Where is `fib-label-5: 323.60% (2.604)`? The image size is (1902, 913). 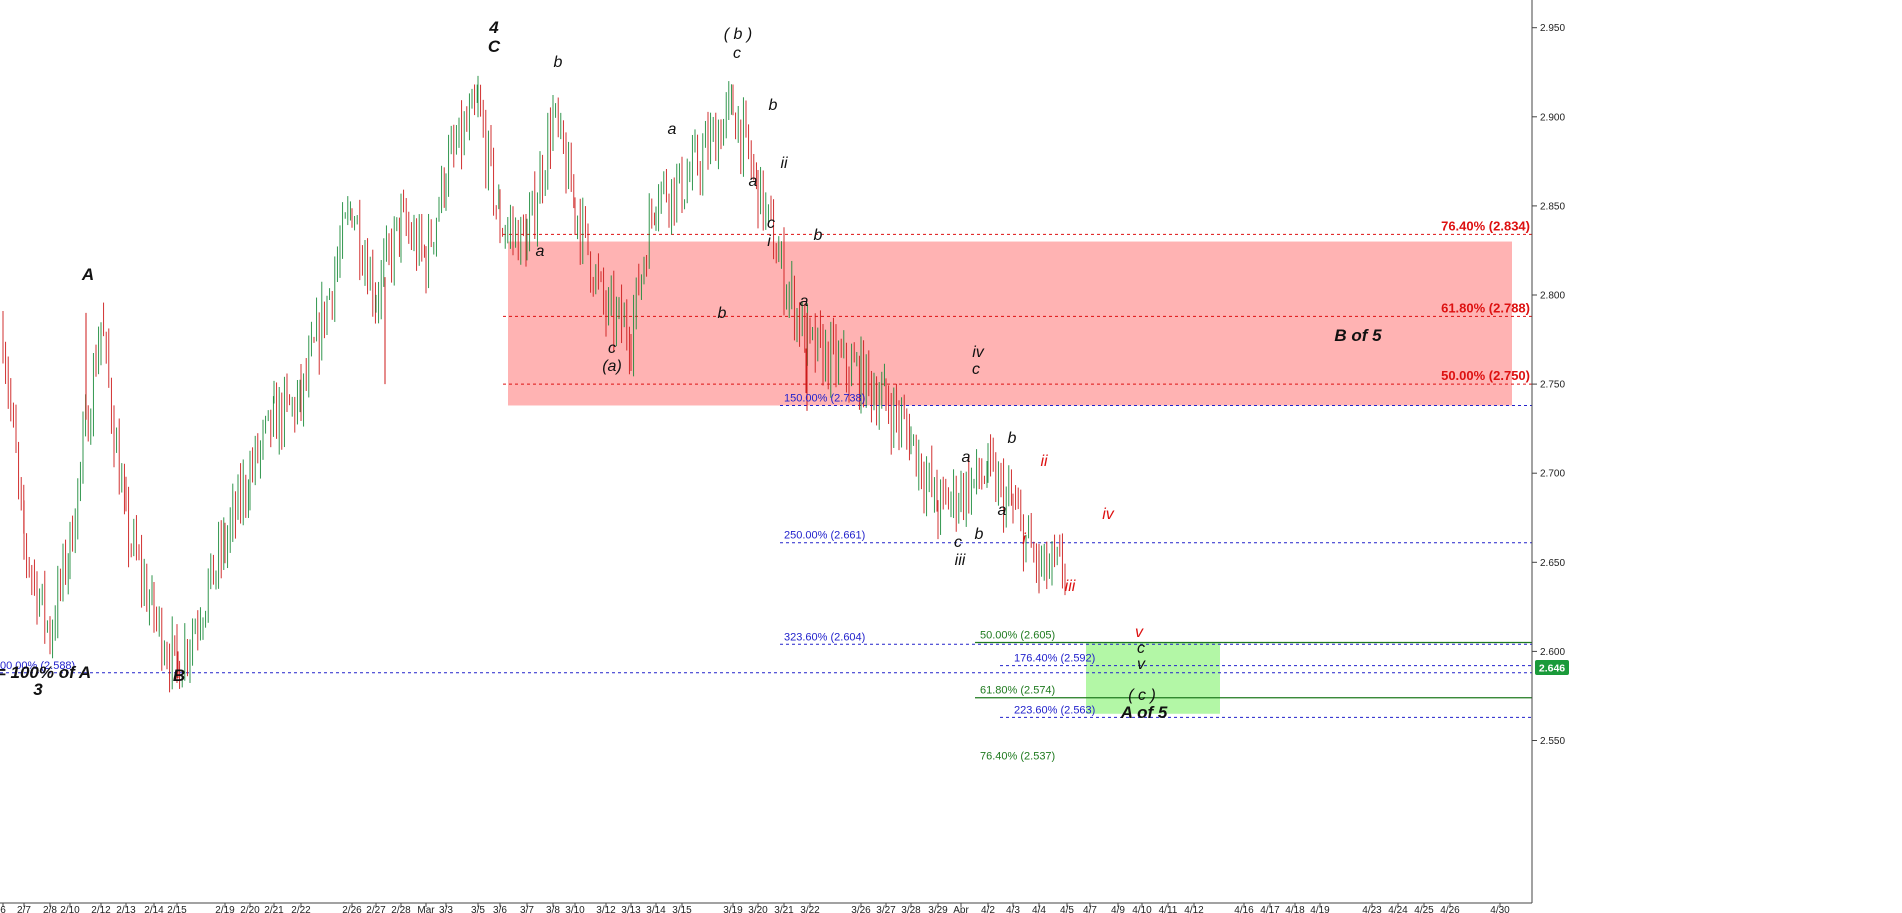 fib-label-5: 323.60% (2.604) is located at coordinates (824, 637).